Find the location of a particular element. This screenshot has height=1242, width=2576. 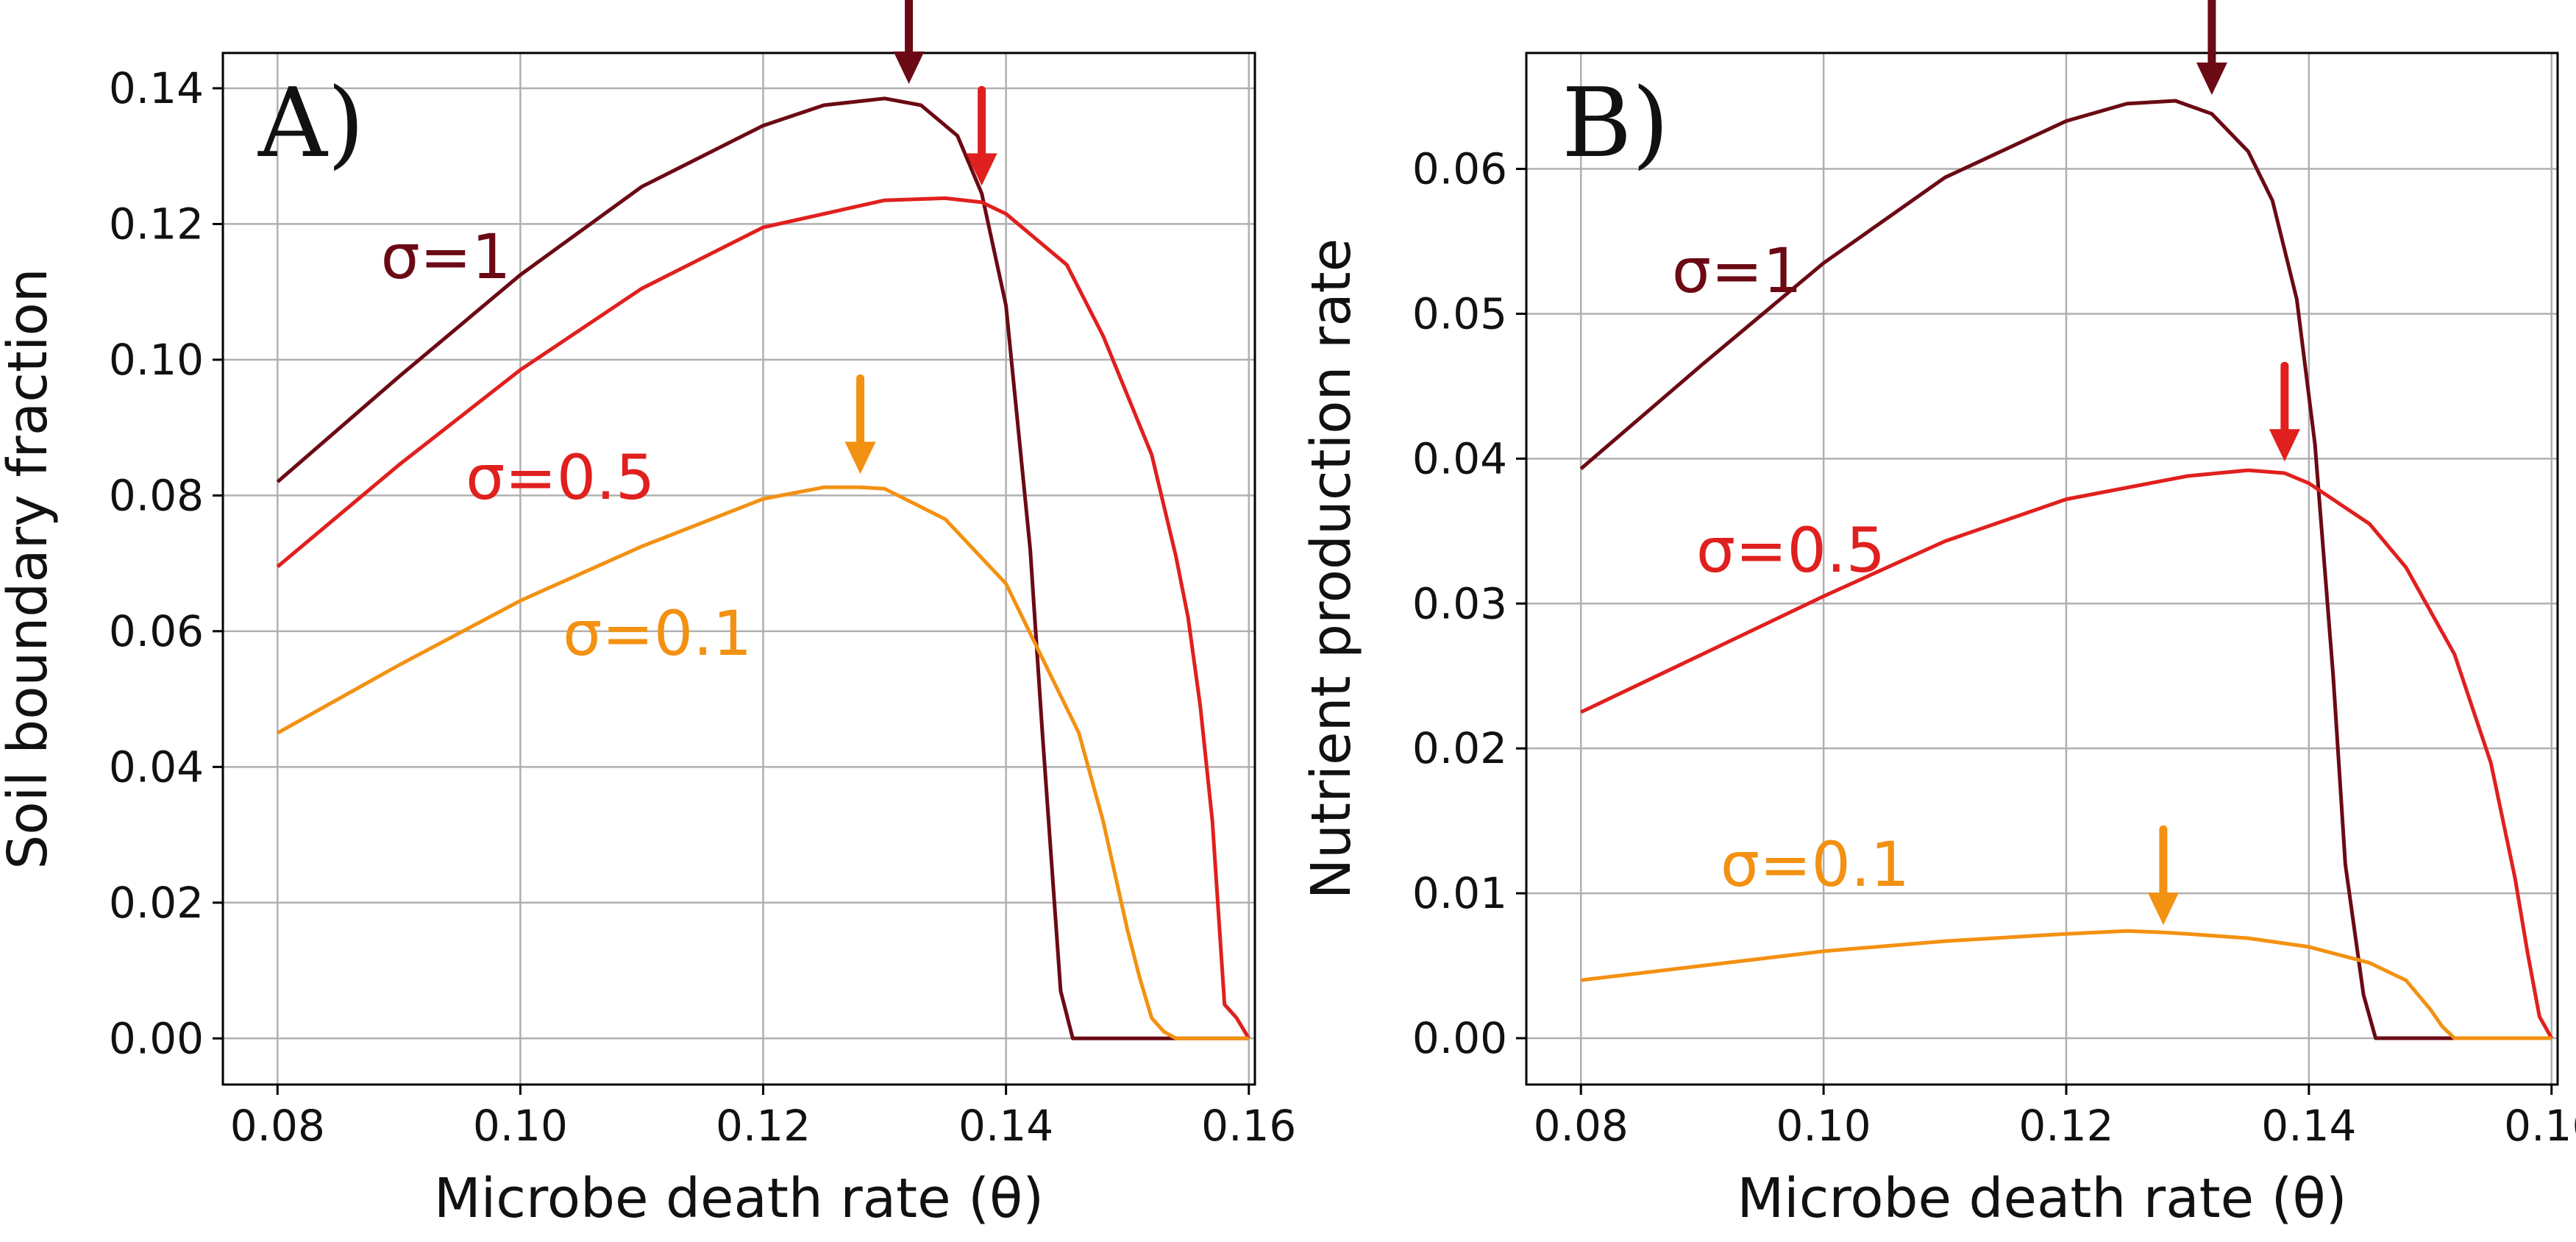

panel-label: B) is located at coordinates (1615, 123).